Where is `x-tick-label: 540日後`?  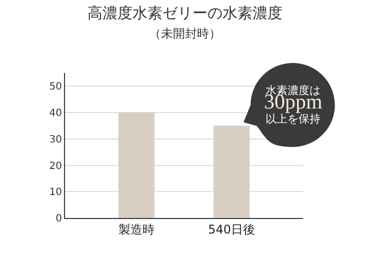
x-tick-label: 540日後 is located at coordinates (232, 229).